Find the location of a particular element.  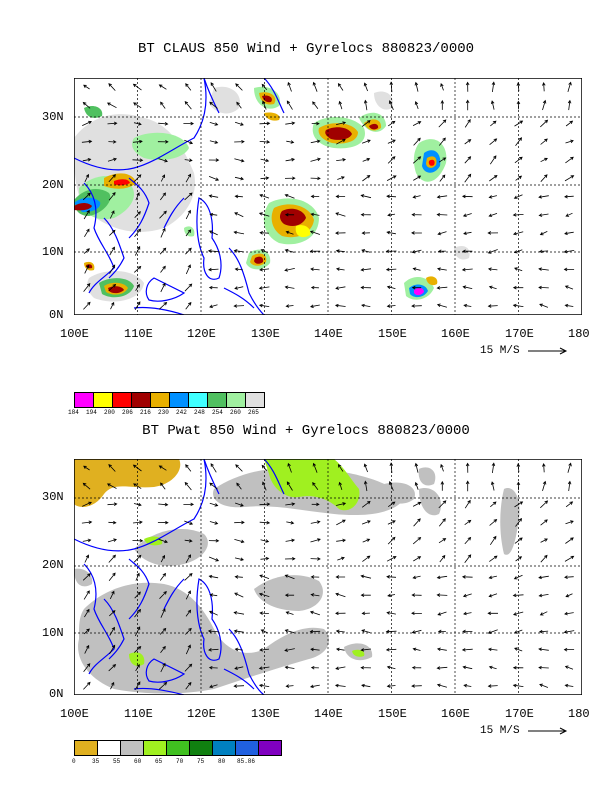

panel1-scale-arrow is located at coordinates (548, 351).